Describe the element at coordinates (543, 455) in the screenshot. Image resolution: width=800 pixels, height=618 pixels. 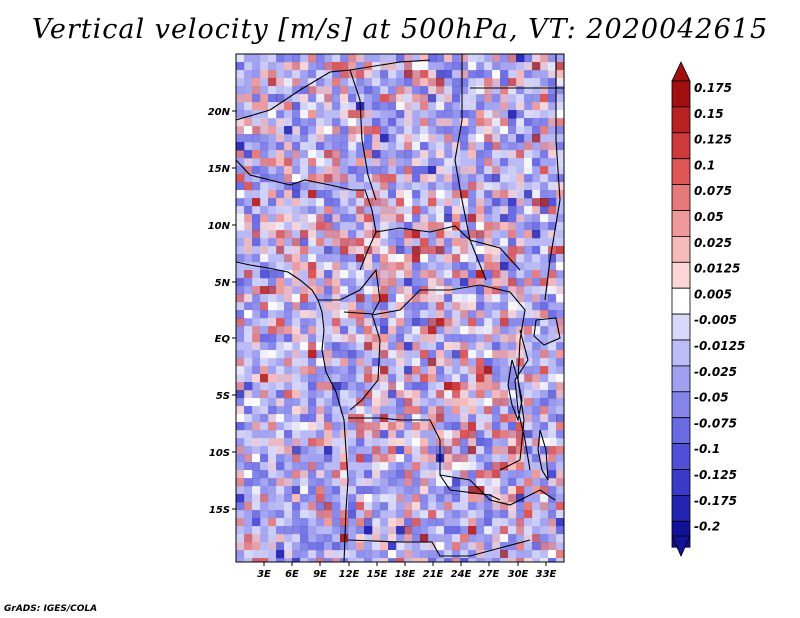
I see `lake-malawi` at that location.